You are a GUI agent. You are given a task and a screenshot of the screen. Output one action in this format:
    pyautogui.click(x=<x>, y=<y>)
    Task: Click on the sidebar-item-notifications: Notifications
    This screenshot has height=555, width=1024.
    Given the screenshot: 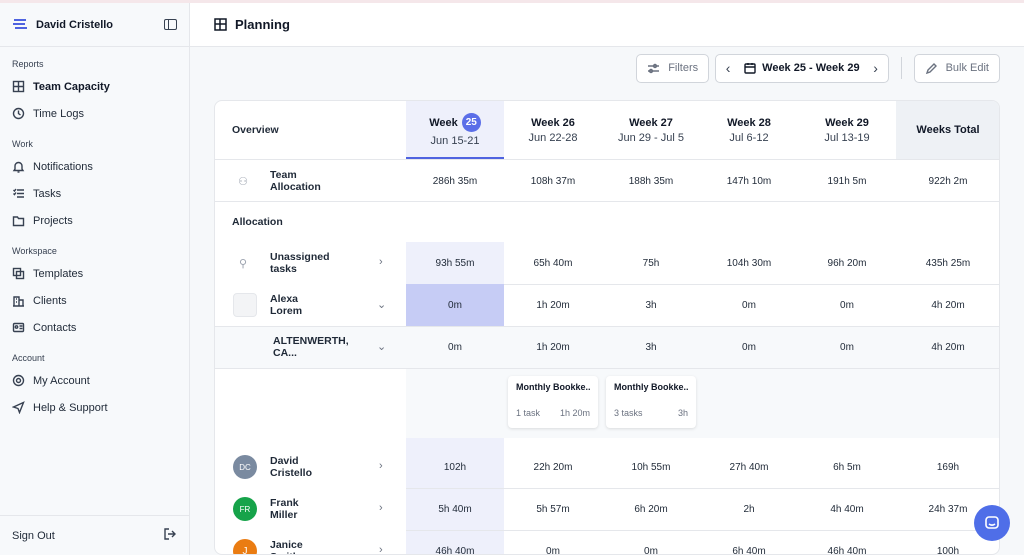 What is the action you would take?
    pyautogui.click(x=94, y=166)
    